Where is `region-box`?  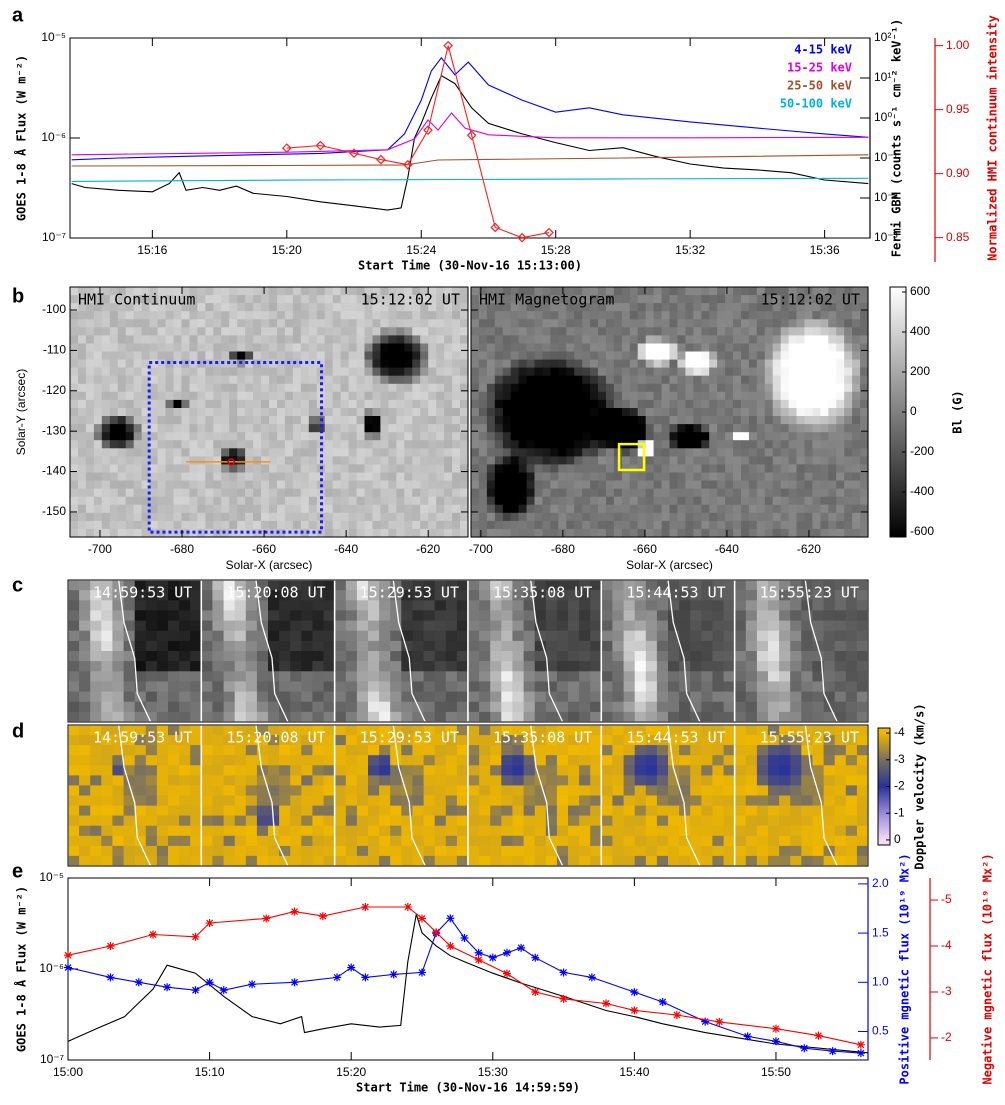 region-box is located at coordinates (631, 457).